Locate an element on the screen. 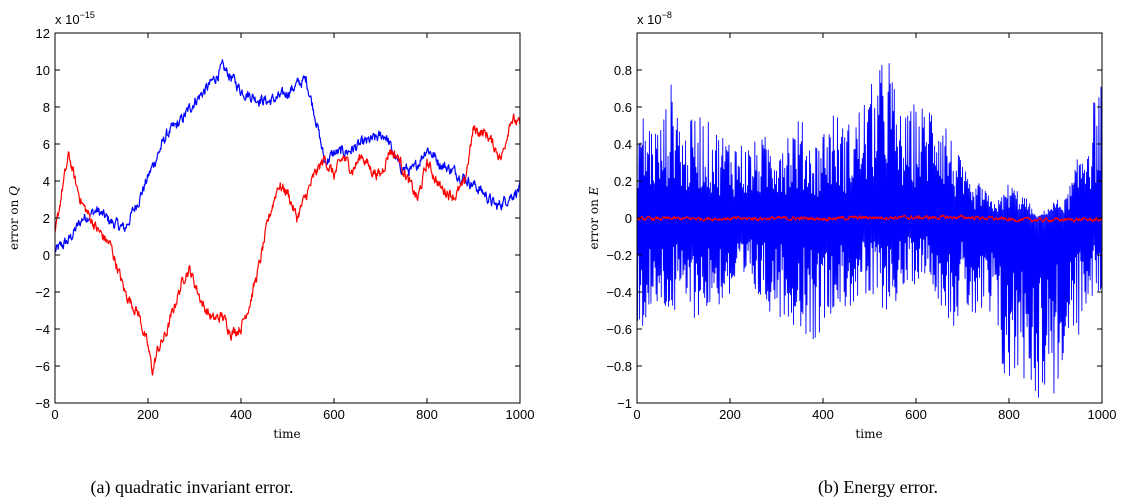 The image size is (1128, 499). multiplier-b-base: x 10 is located at coordinates (649, 19).